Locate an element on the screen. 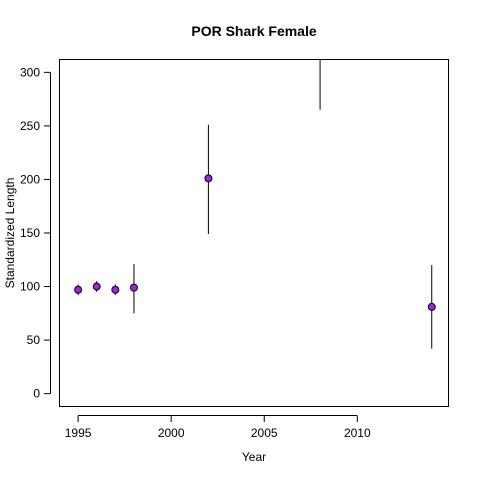 Image resolution: width=480 pixels, height=480 pixels. x-tick-label: 2000 is located at coordinates (171, 433).